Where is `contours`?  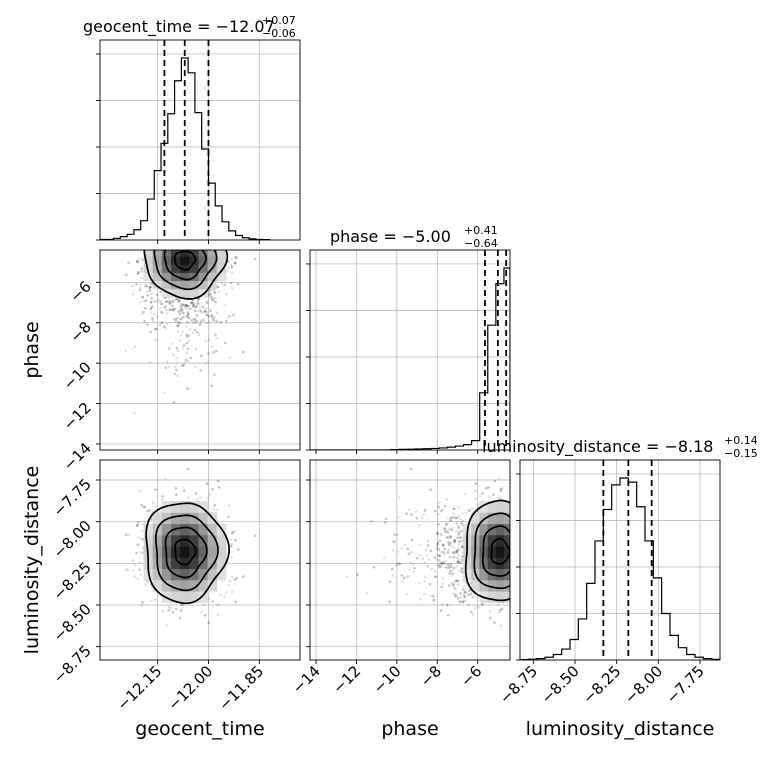 contours is located at coordinates (187, 553).